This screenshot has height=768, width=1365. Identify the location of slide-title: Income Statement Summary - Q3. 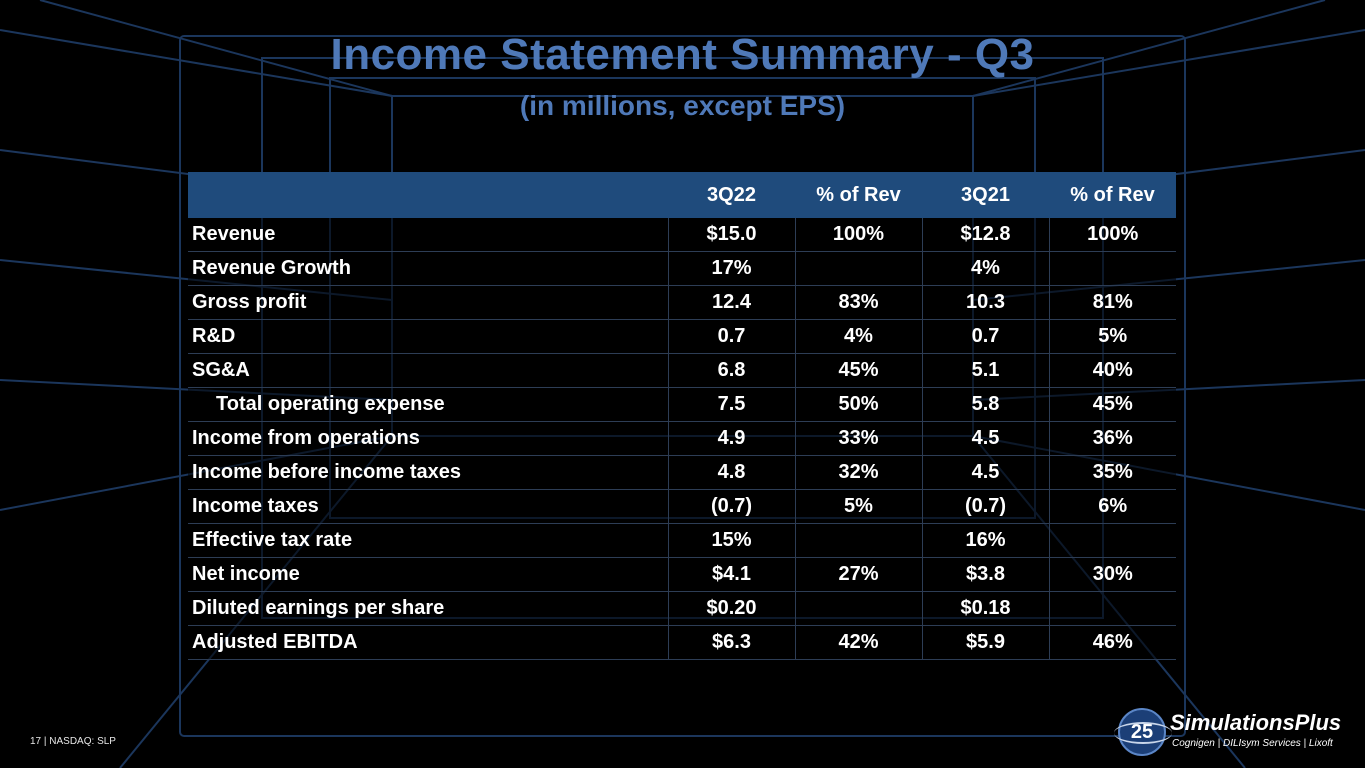
(682, 54).